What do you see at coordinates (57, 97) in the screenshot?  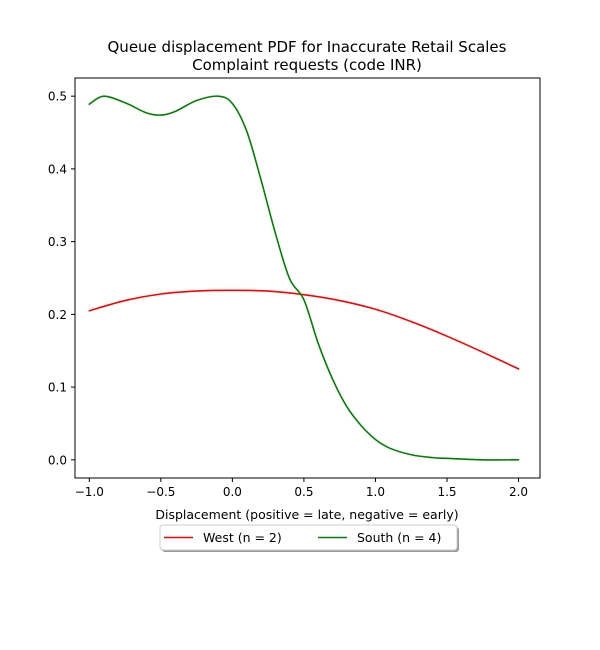 I see `y-tick-label: 0.5` at bounding box center [57, 97].